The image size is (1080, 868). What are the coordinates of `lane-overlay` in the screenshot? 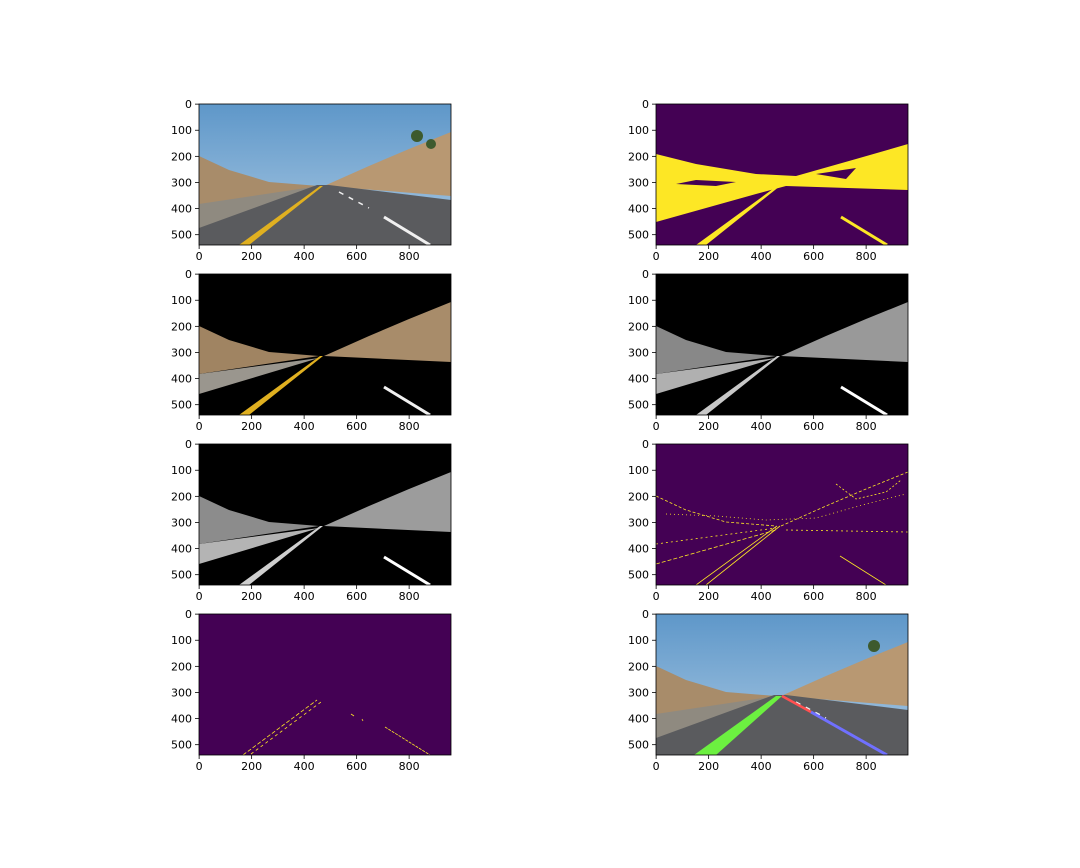 It's located at (782, 684).